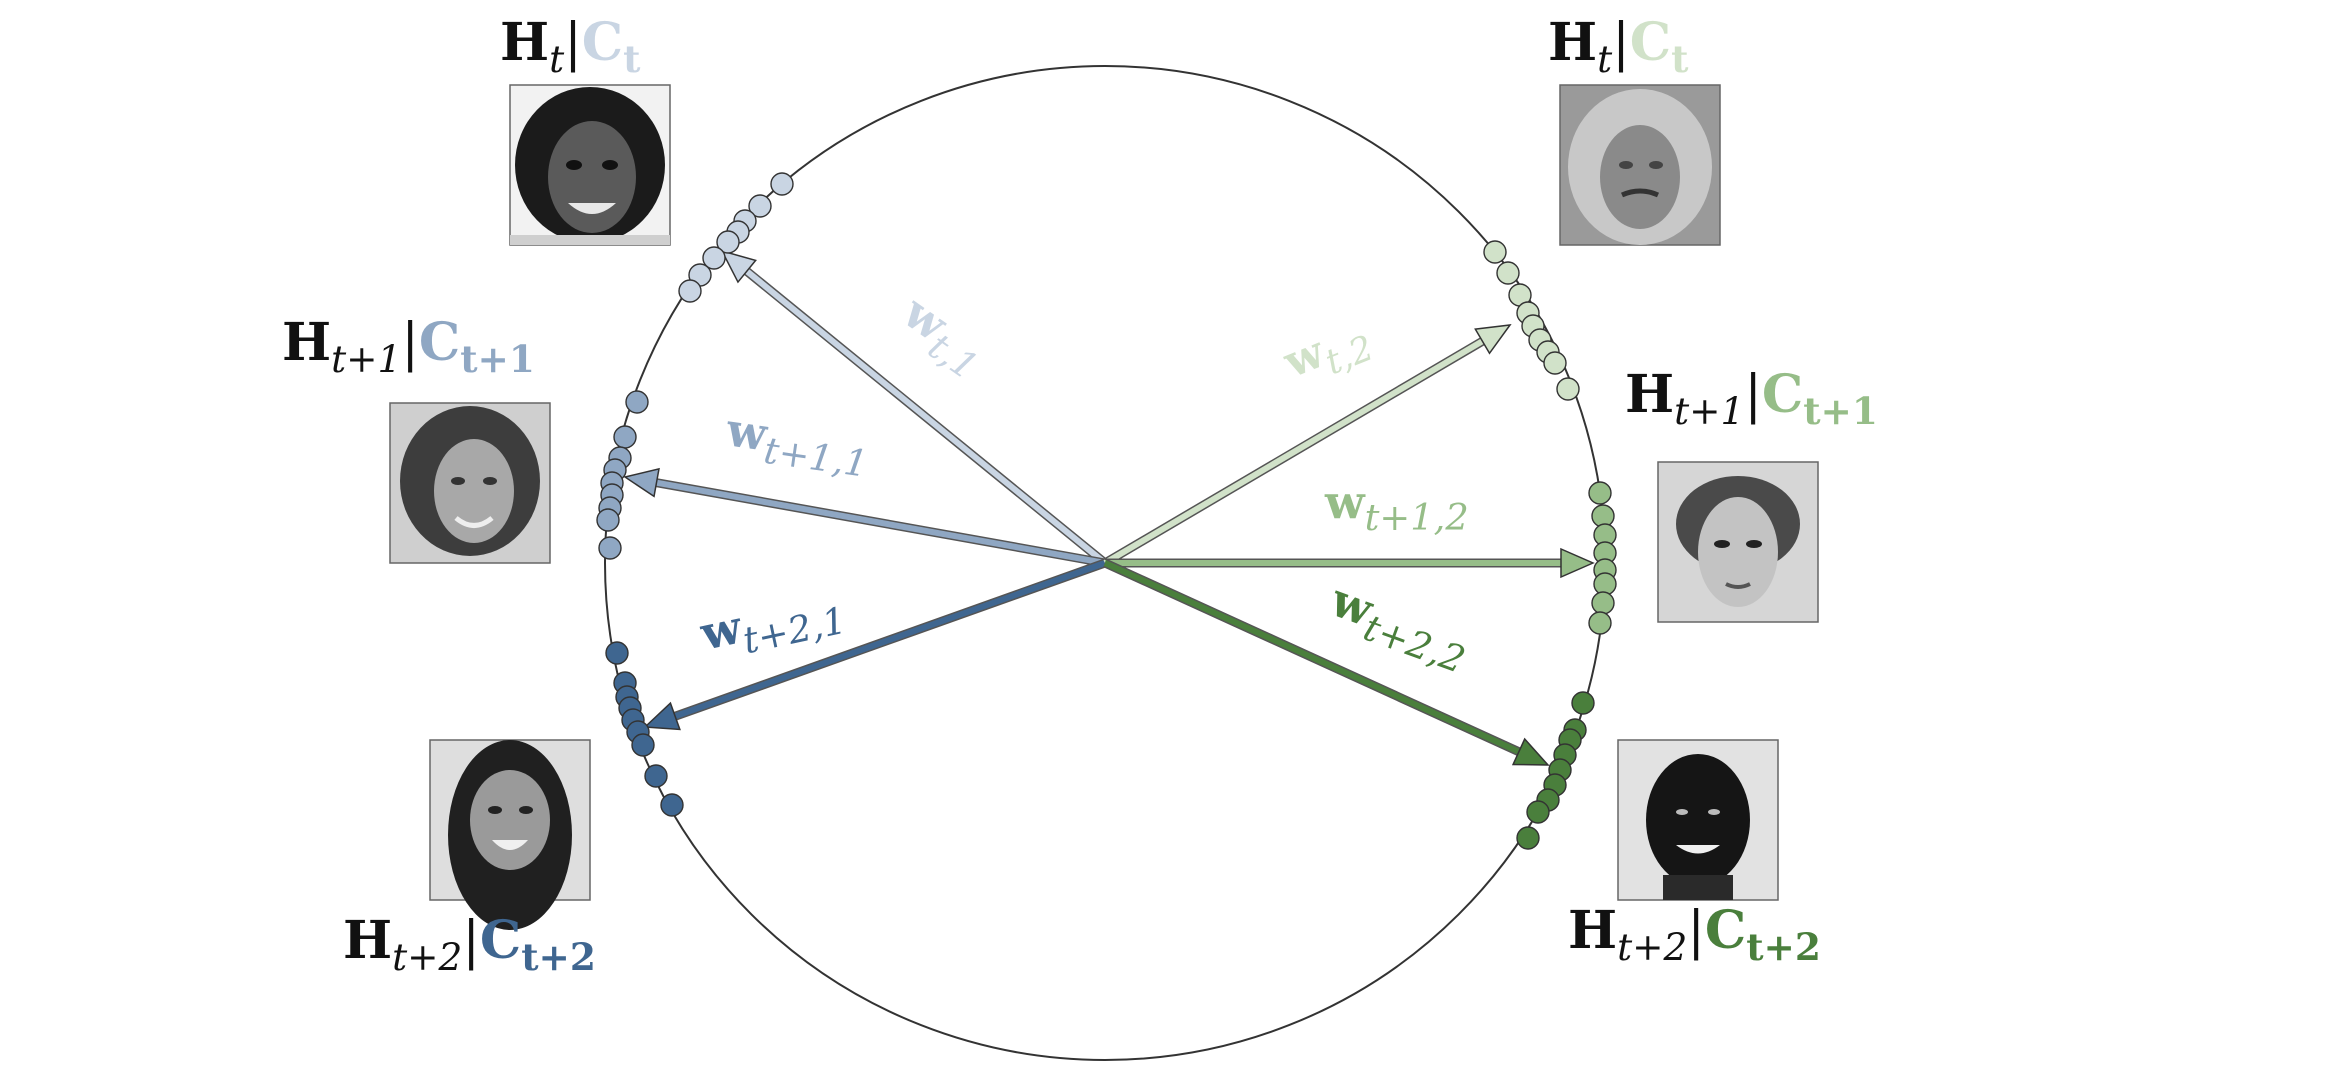  I want to click on dot-cluster-w2_t2, so click(1555, 770).